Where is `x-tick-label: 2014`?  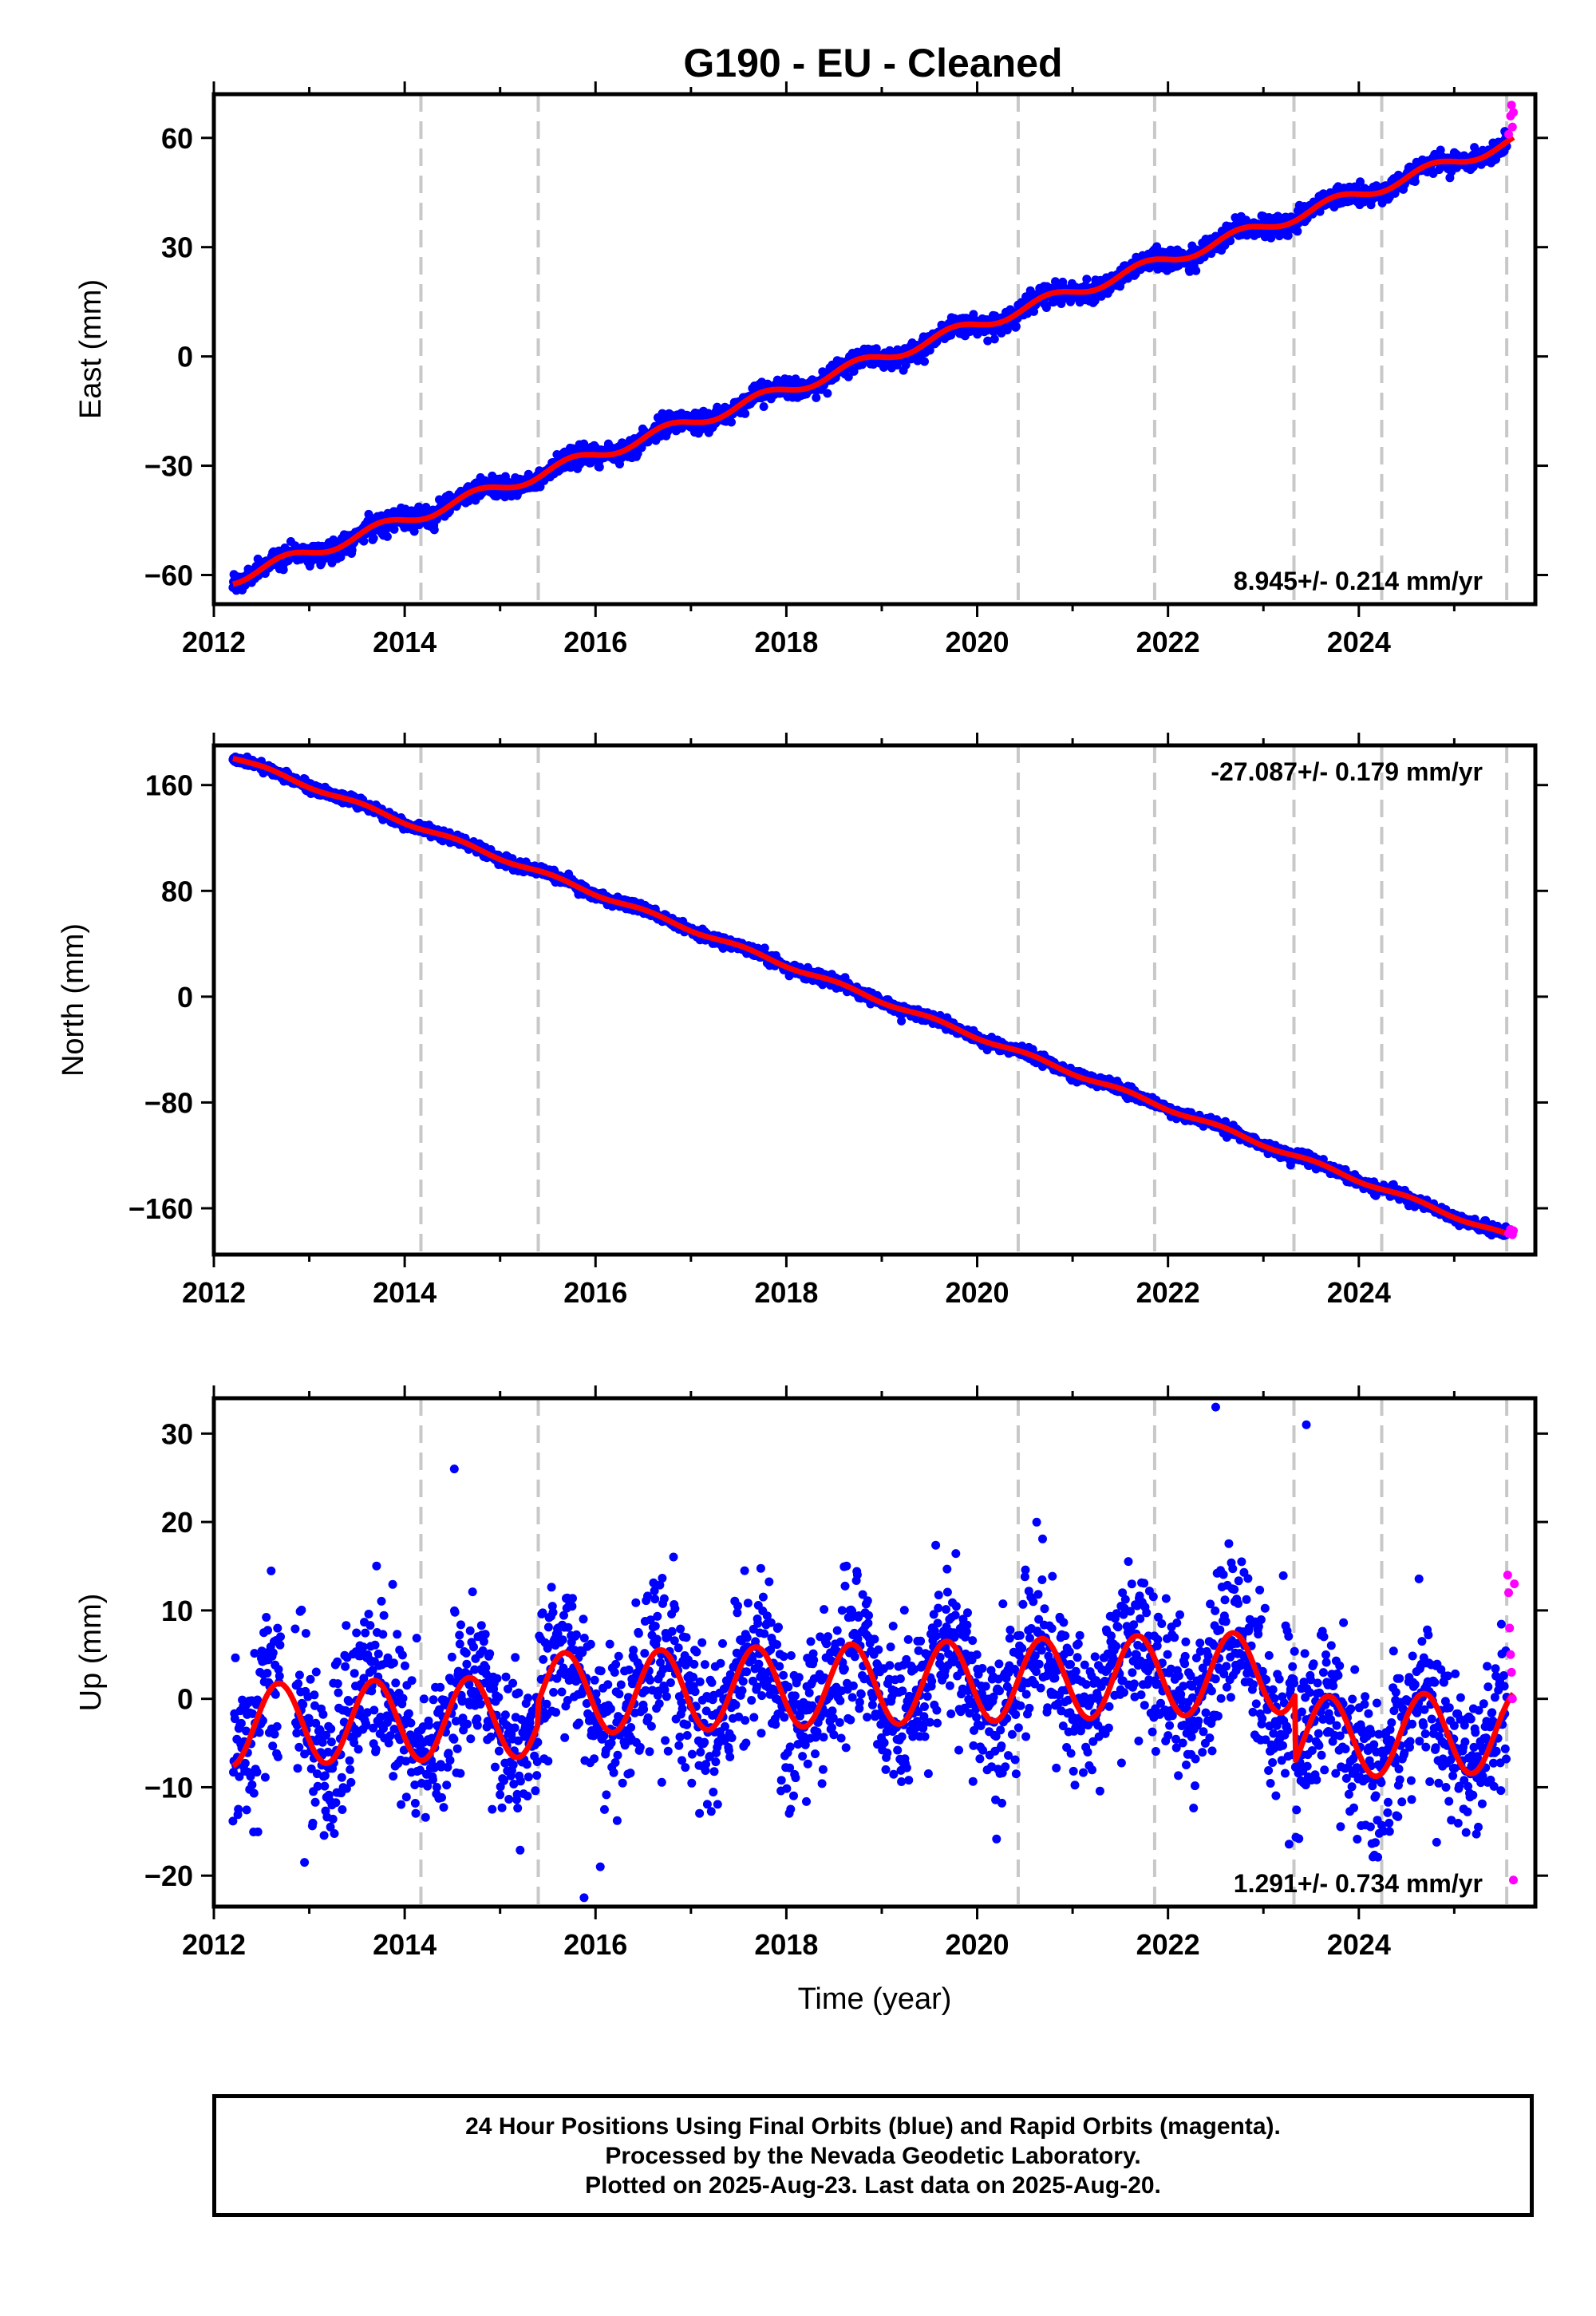 x-tick-label: 2014 is located at coordinates (405, 642).